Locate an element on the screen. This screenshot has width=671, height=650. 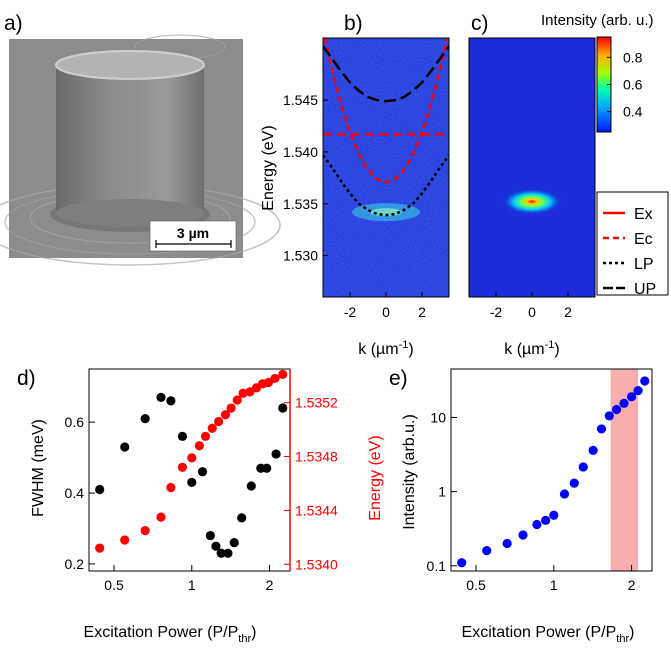
colorbar-title: Intensity (arb. u.) is located at coordinates (597, 20).